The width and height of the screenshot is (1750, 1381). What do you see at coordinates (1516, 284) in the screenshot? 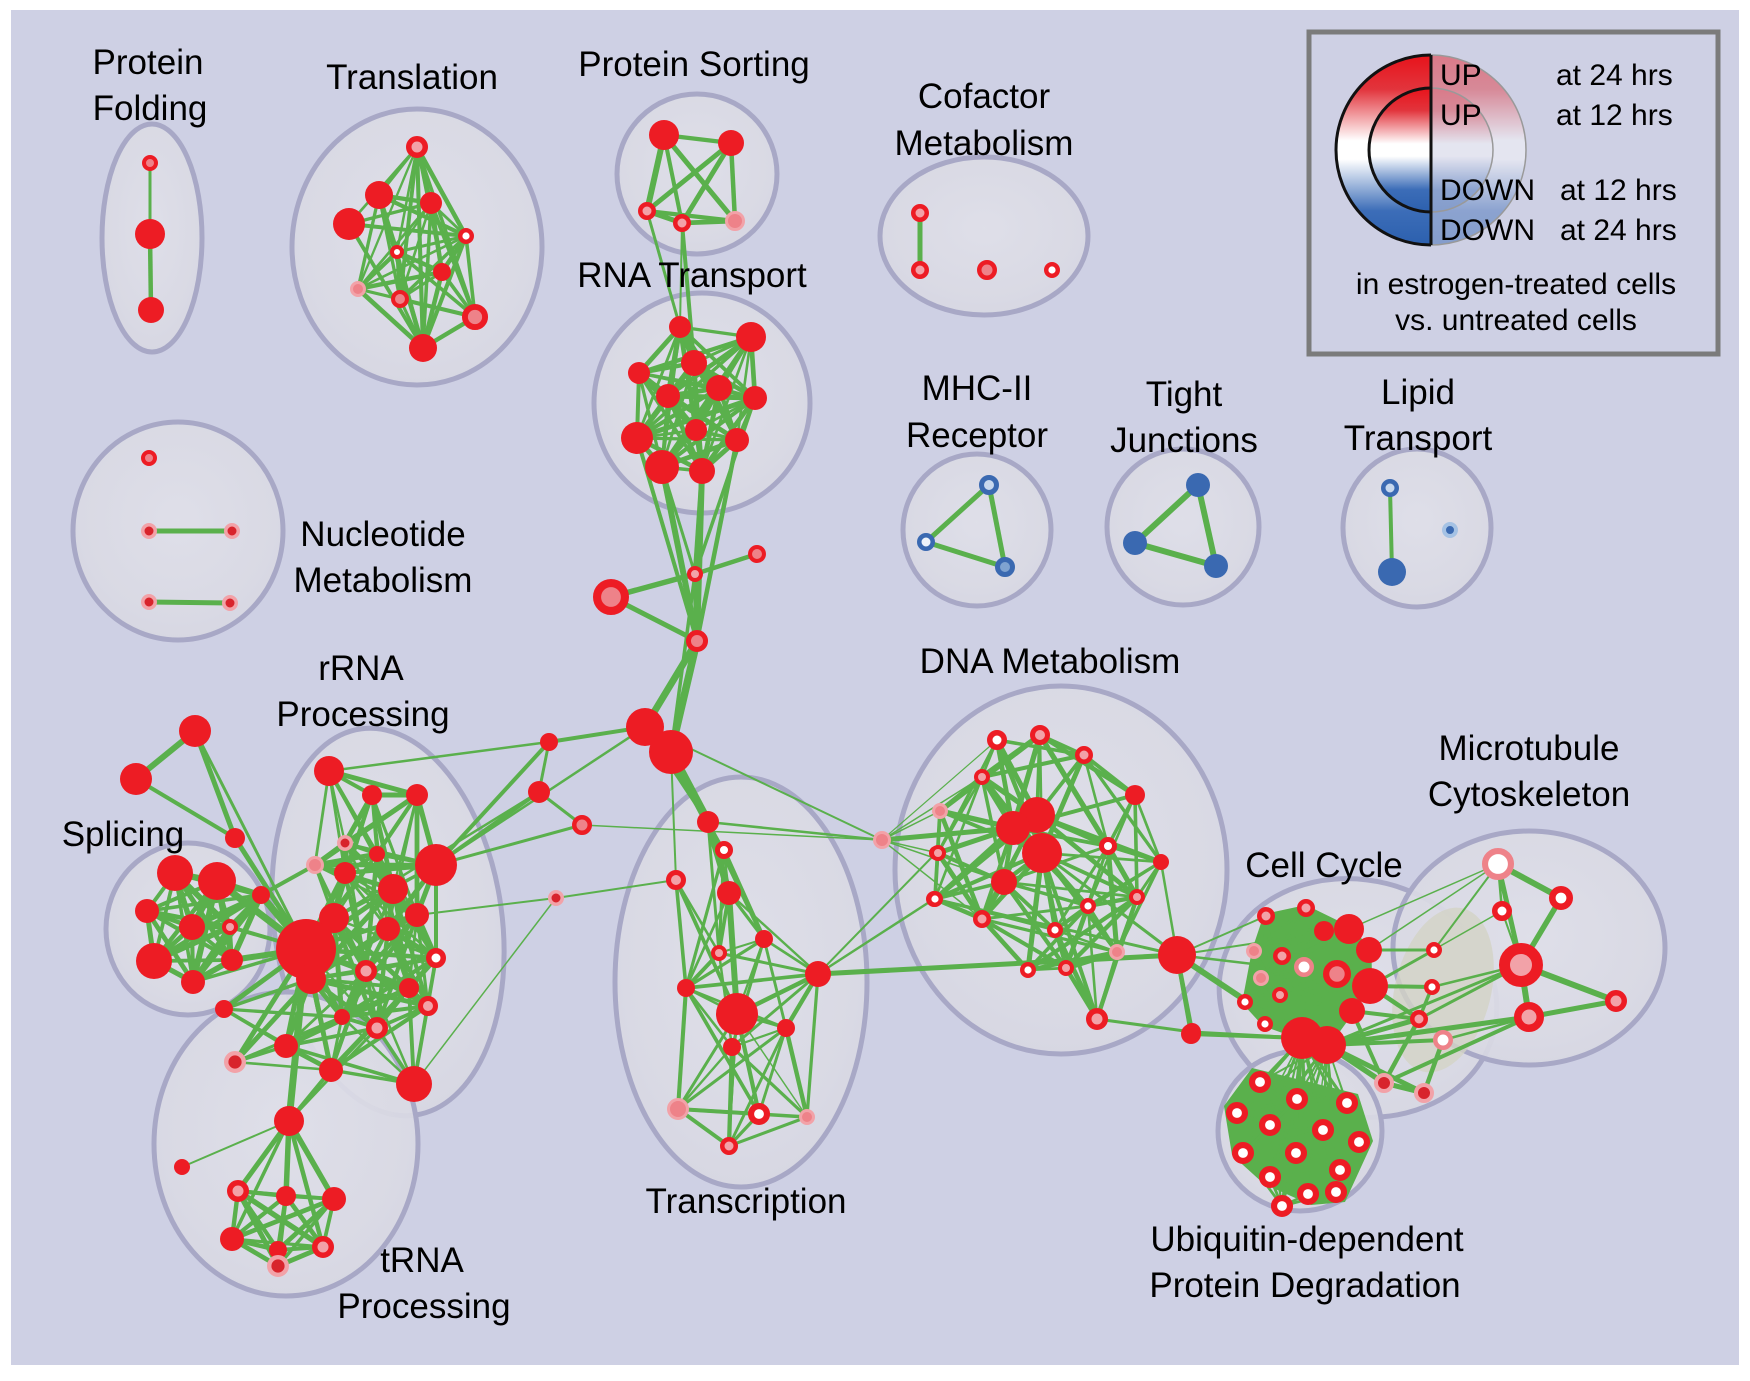
I see `svg-text: in estrogen-treated cells` at bounding box center [1516, 284].